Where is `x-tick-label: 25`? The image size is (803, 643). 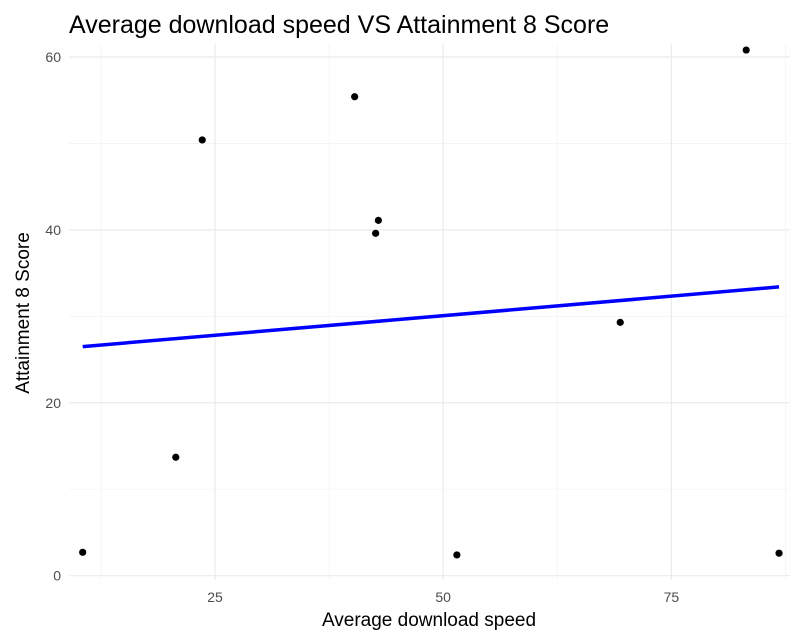 x-tick-label: 25 is located at coordinates (215, 597).